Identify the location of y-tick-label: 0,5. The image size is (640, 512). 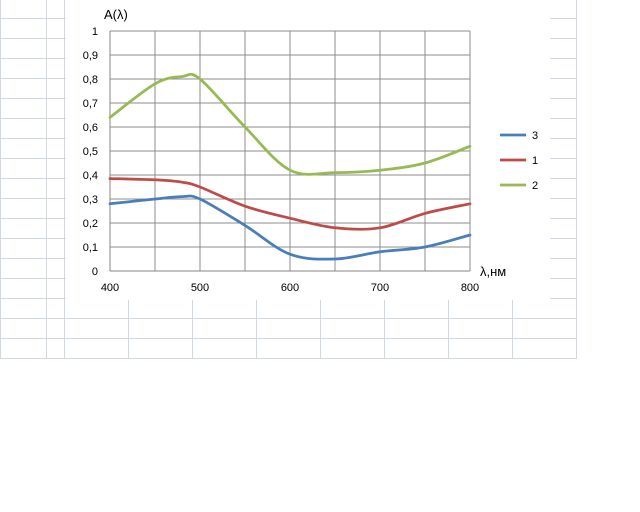
(90, 152).